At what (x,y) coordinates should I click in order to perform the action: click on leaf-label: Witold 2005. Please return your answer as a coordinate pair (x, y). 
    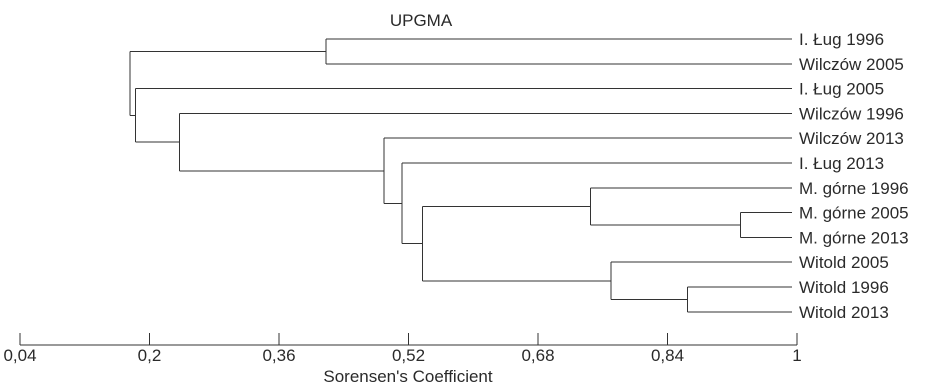
    Looking at the image, I should click on (844, 262).